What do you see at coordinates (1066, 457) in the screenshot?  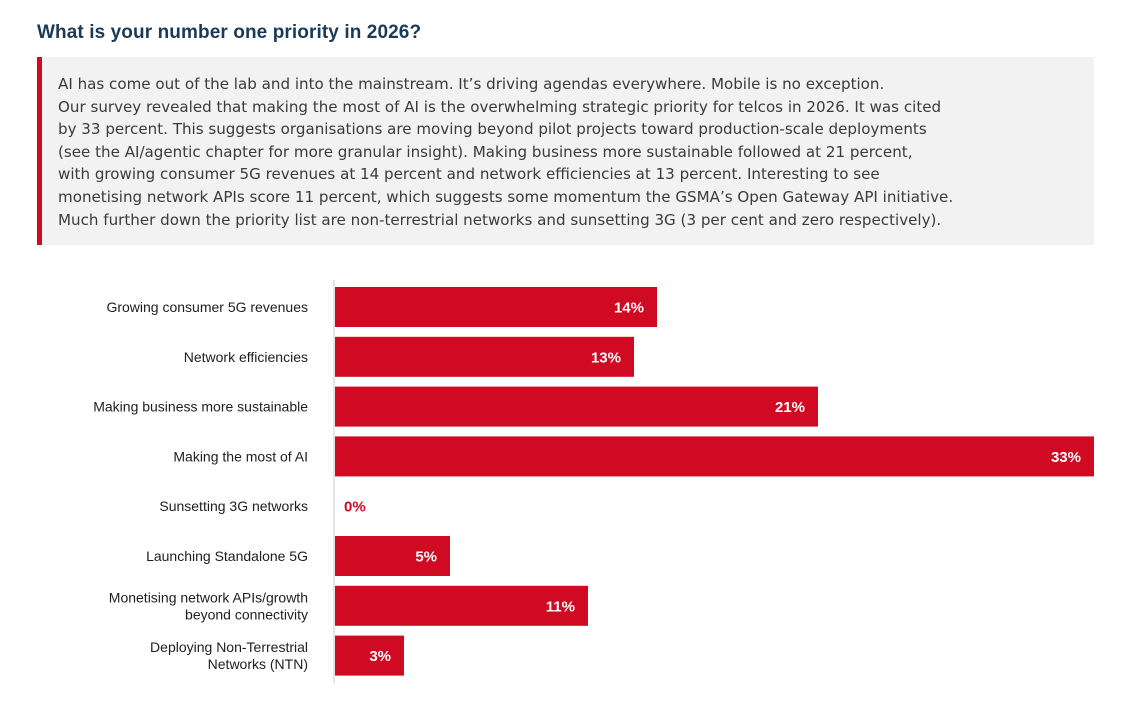 I see `value-label: 33%` at bounding box center [1066, 457].